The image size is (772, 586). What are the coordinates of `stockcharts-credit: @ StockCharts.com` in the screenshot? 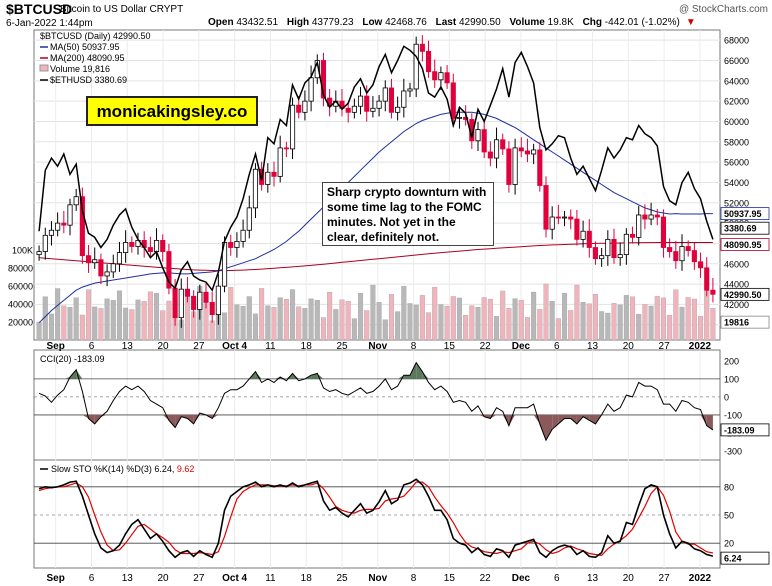 It's located at (723, 9).